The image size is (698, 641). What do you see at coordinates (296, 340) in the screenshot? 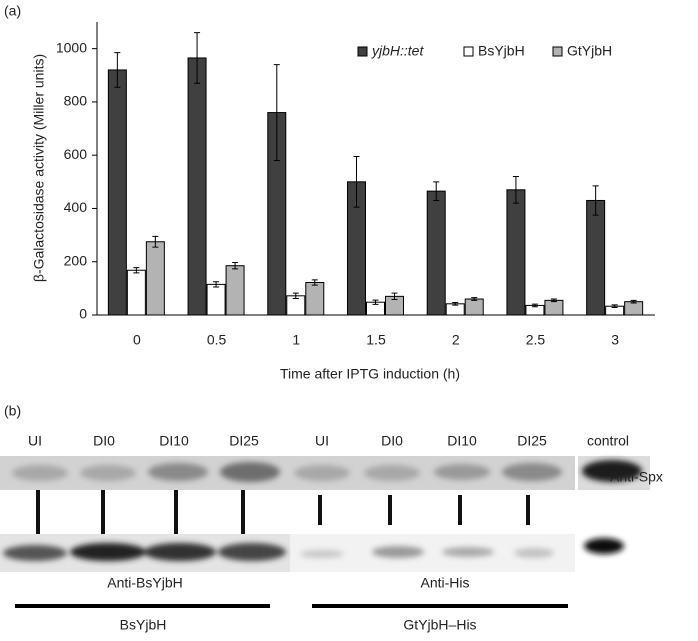
I see `x-tick-label: 1` at bounding box center [296, 340].